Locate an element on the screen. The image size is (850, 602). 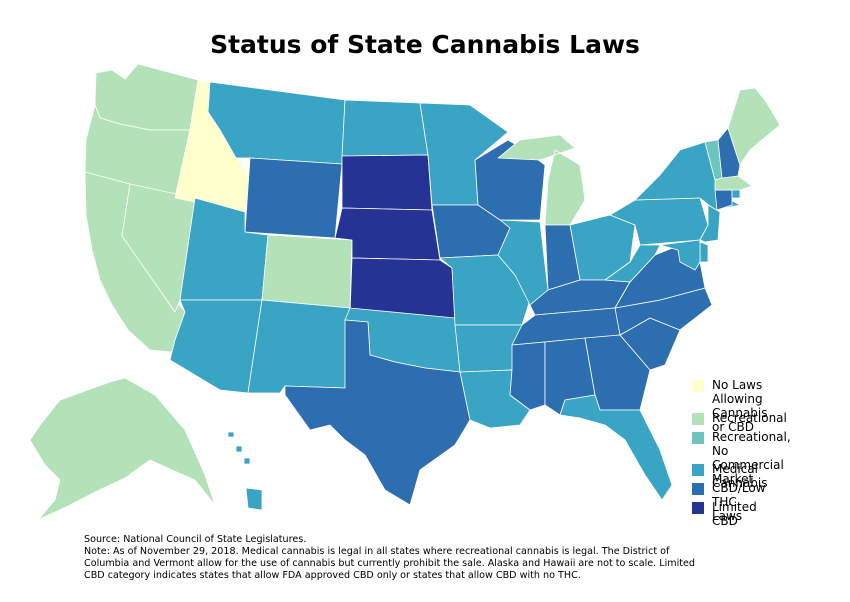
state-TX is located at coordinates (377, 412).